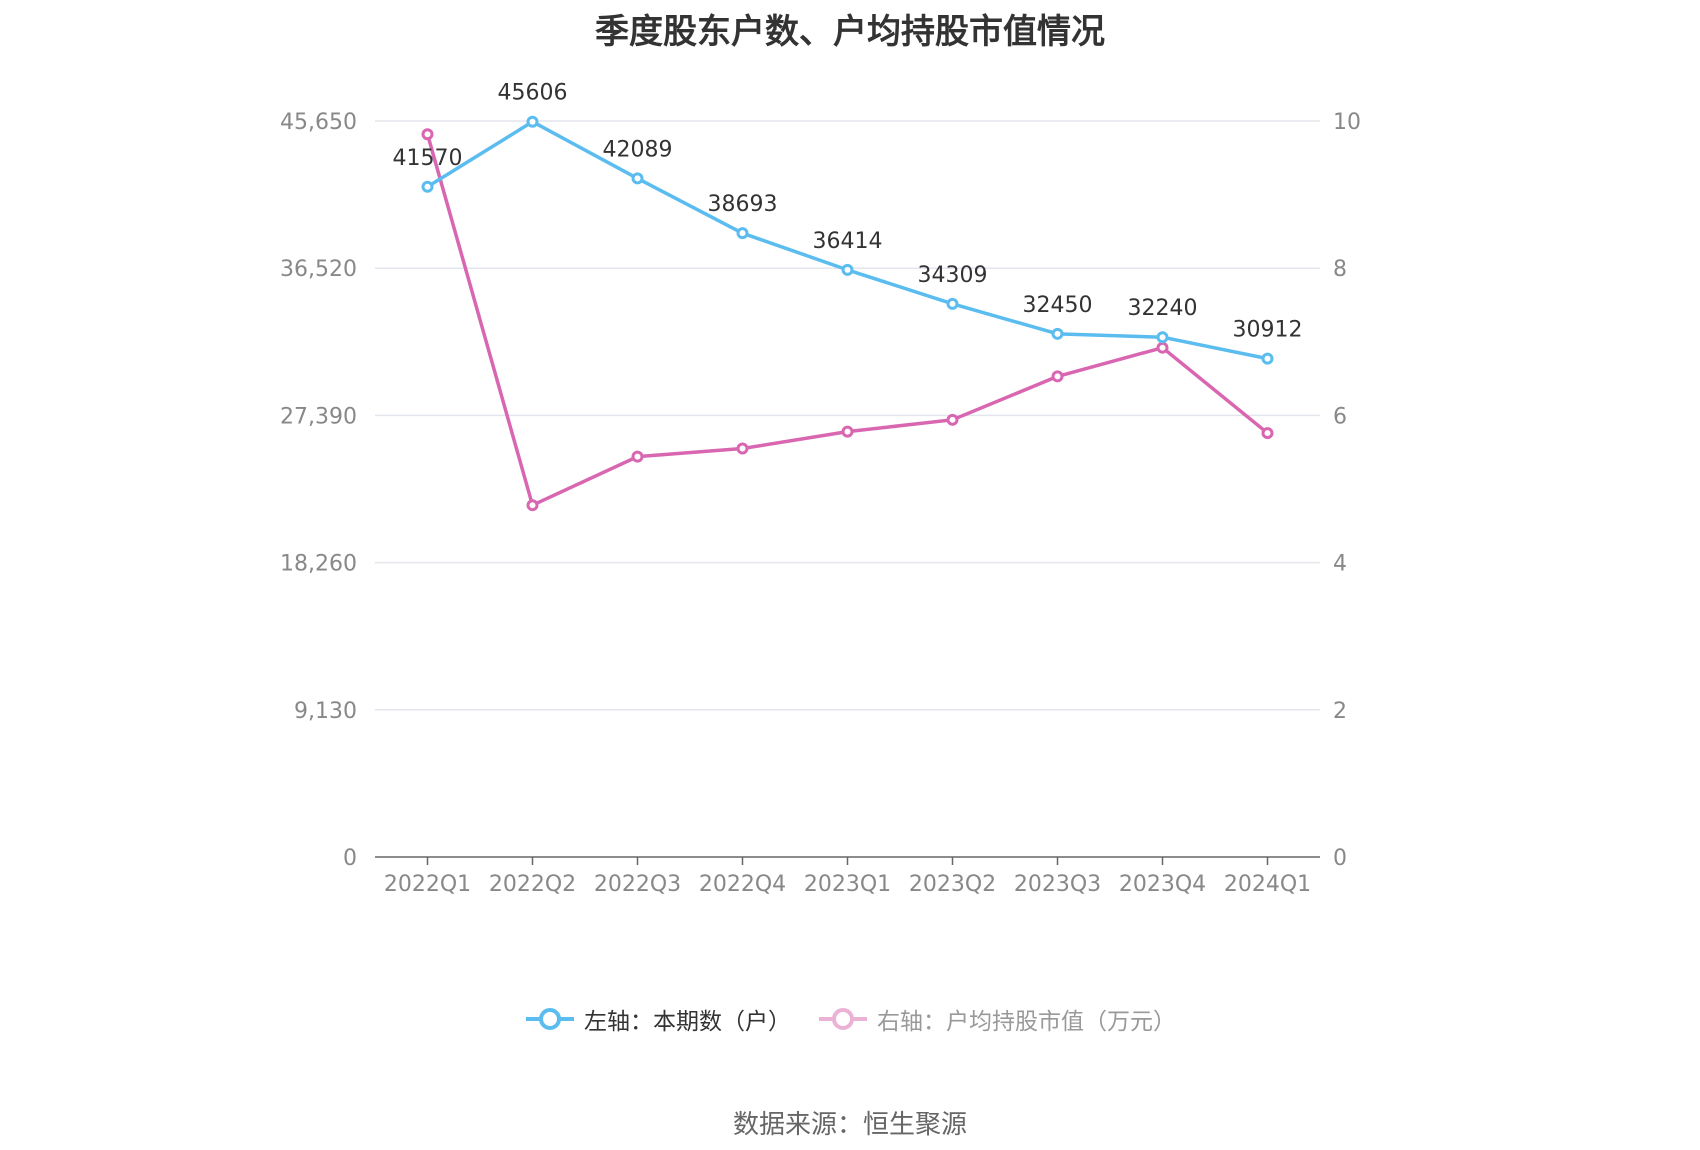 The width and height of the screenshot is (1700, 1150). I want to click on data-label: 42089, so click(638, 149).